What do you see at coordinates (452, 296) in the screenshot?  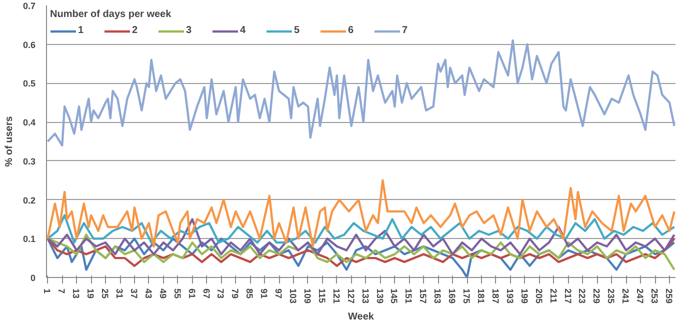 I see `x-tick-label: 169` at bounding box center [452, 296].